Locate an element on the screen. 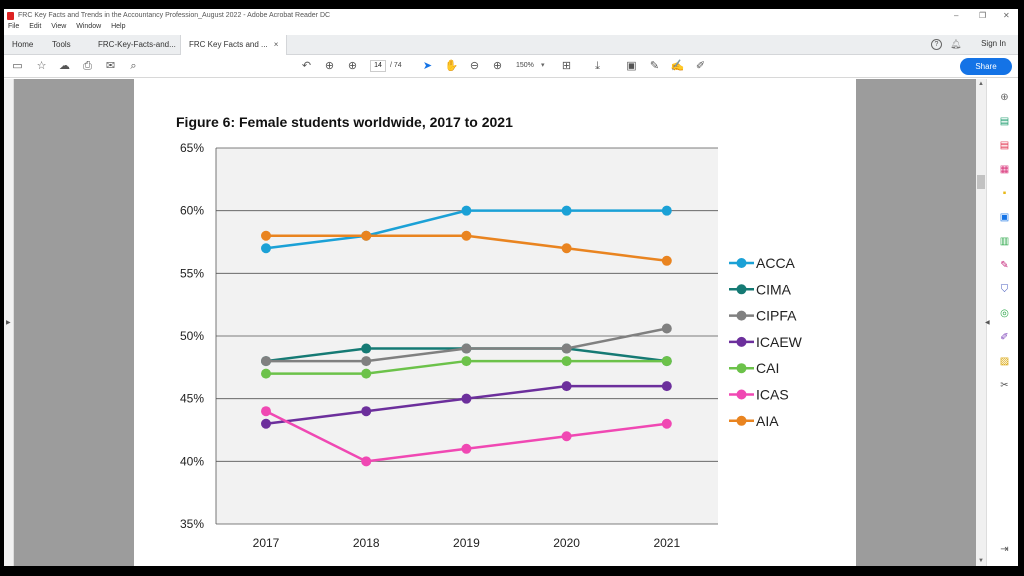 This screenshot has width=1024, height=576. comment-panel-icon: ▪ is located at coordinates (1004, 193).